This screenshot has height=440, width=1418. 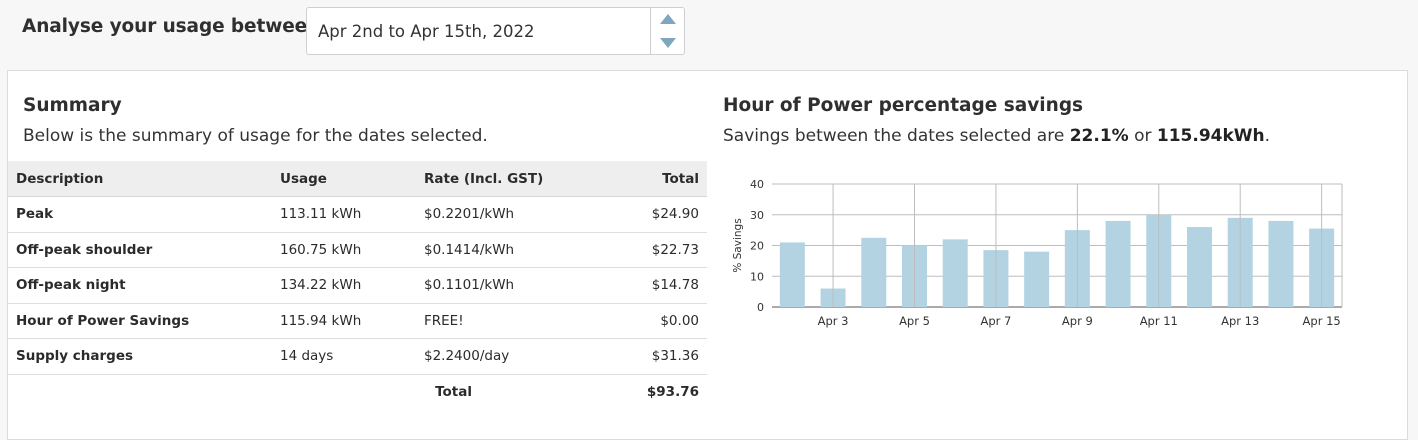 I want to click on row-description: Hour of Power Savings, so click(x=140, y=321).